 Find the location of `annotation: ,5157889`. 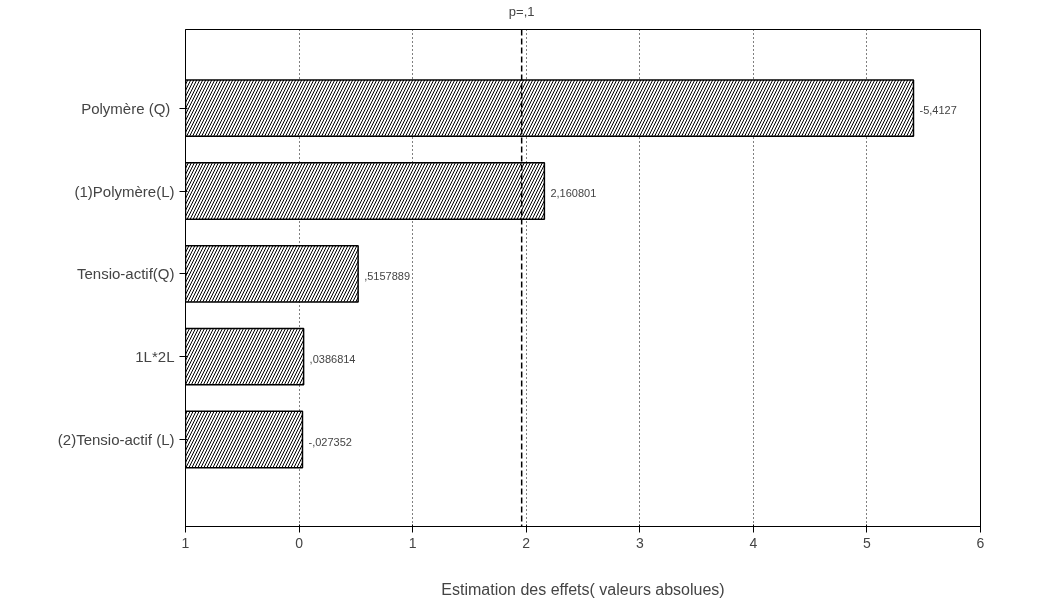

annotation: ,5157889 is located at coordinates (387, 275).